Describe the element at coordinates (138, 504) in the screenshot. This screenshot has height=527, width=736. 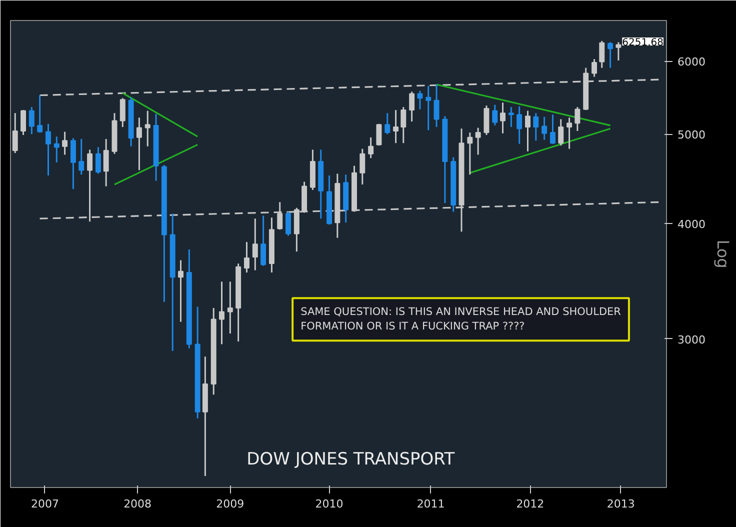
I see `x-tick-label: 2008` at that location.